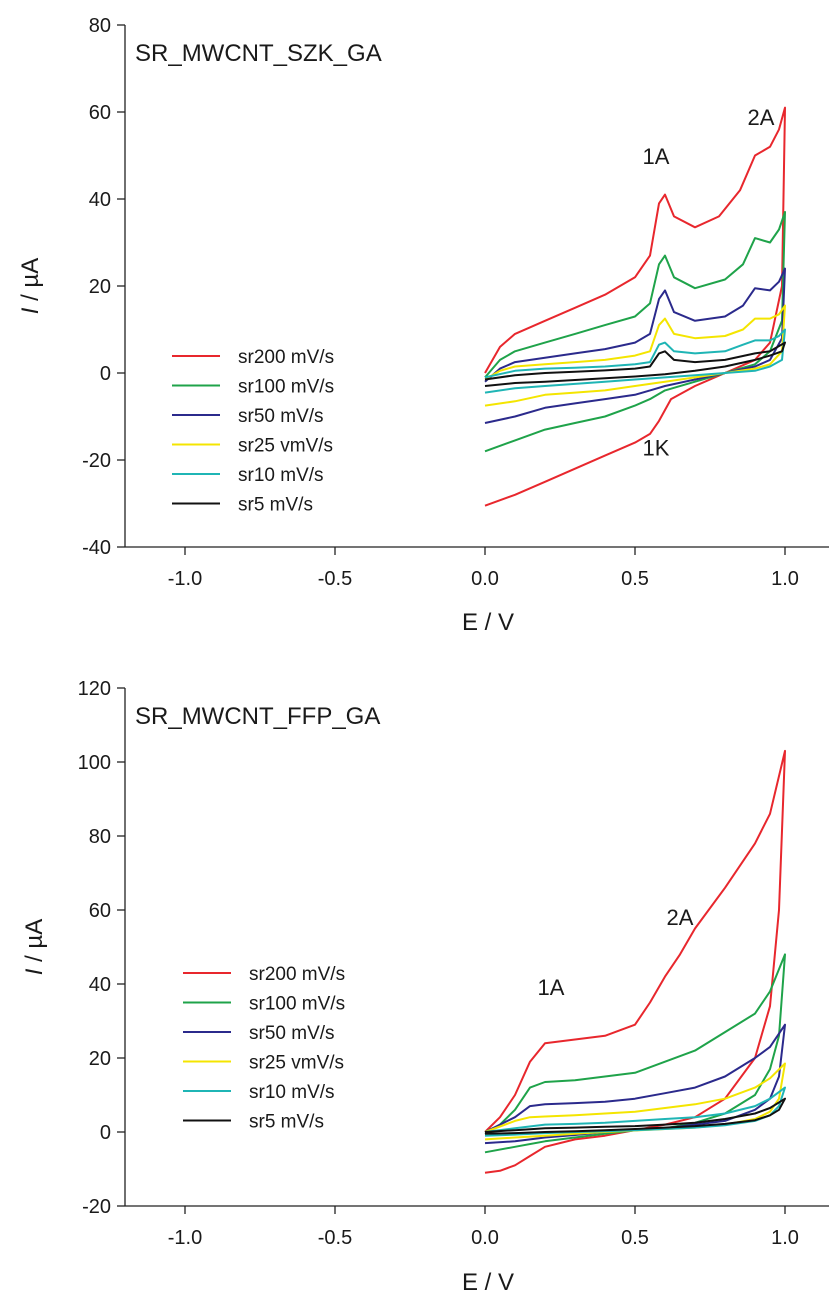  Describe the element at coordinates (94, 763) in the screenshot. I see `y-tick-label: 100` at that location.